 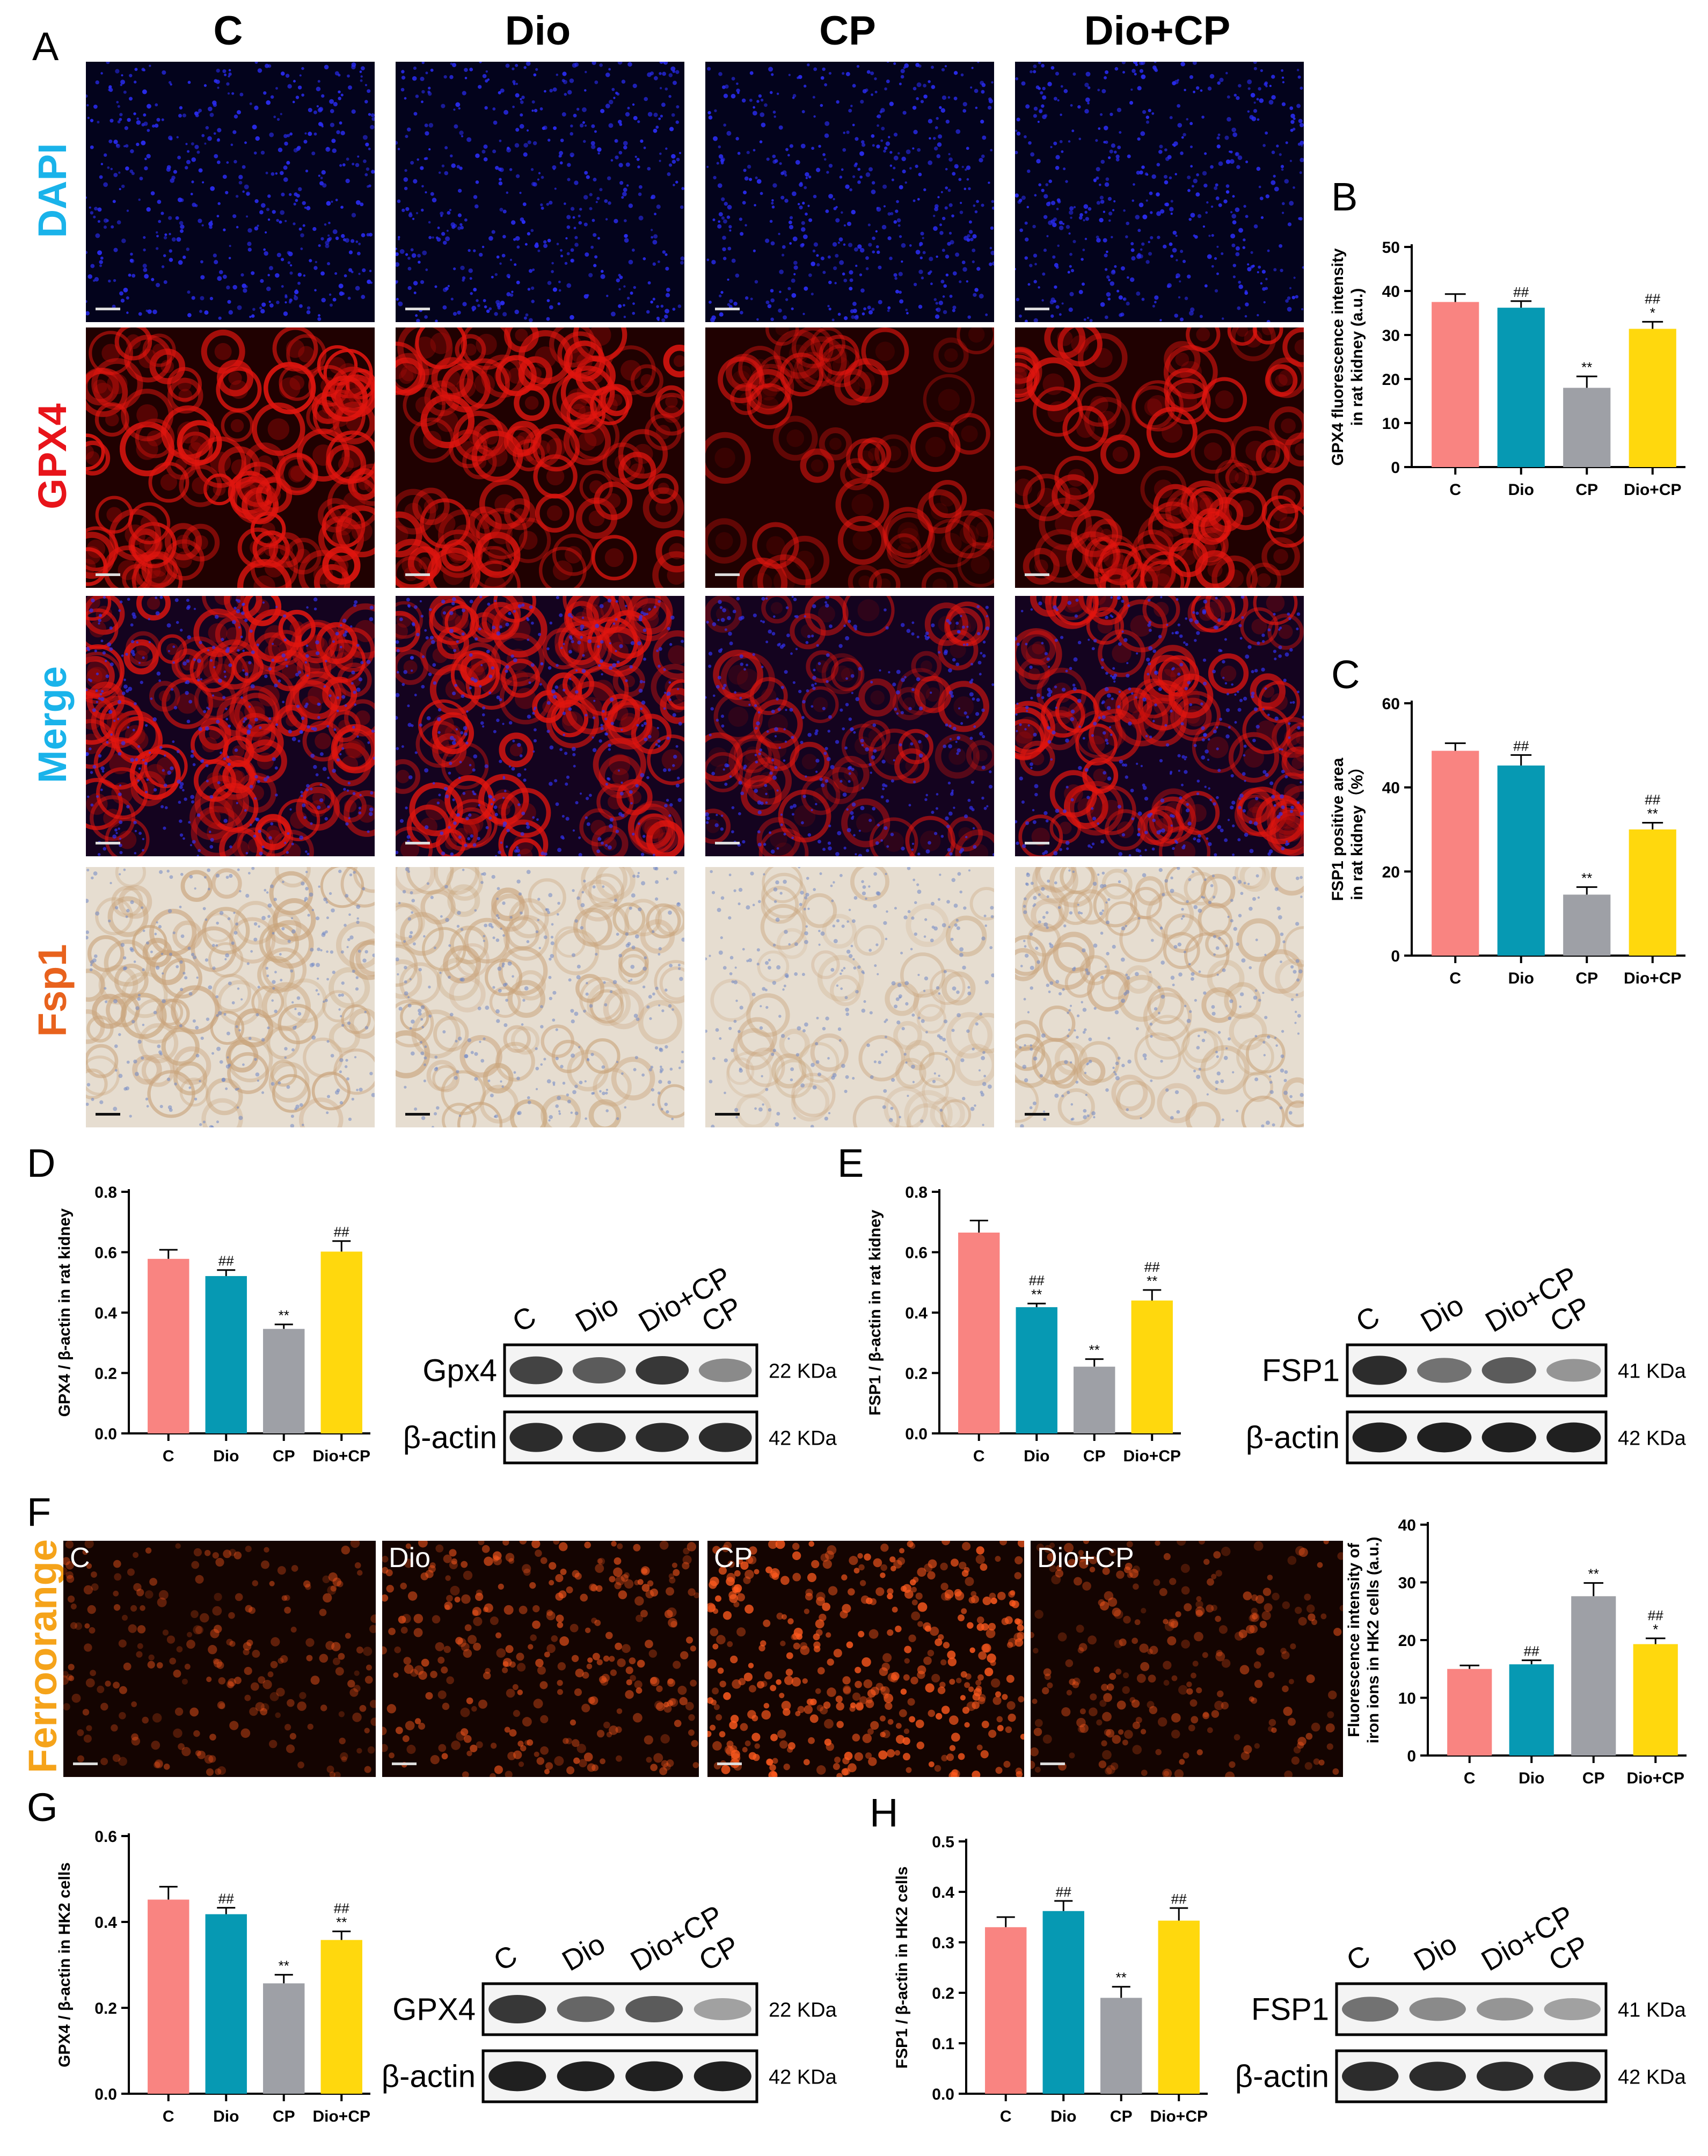 I want to click on western-blot-e: C Dio Dio+CP CP FSP1 41 KDa β-actin 42 KDa, so click(x=1468, y=1363).